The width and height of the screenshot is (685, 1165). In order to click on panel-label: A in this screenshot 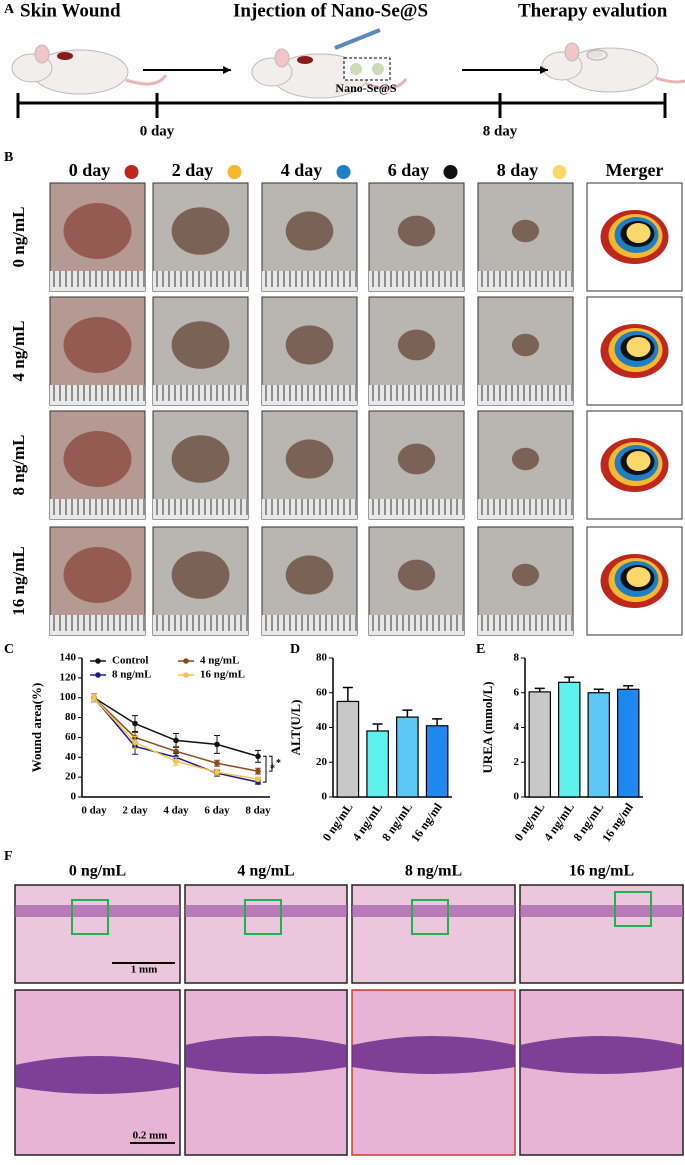, I will do `click(9, 9)`.